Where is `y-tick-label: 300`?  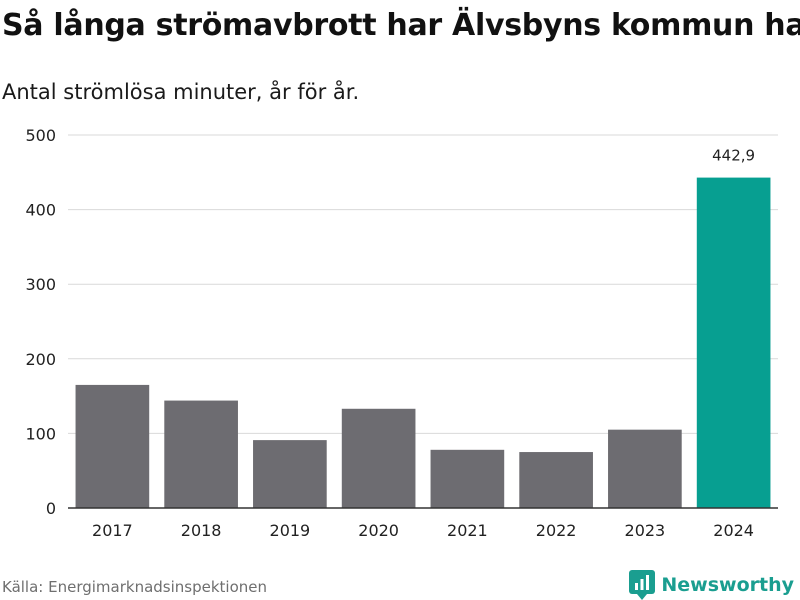
y-tick-label: 300 is located at coordinates (40, 284).